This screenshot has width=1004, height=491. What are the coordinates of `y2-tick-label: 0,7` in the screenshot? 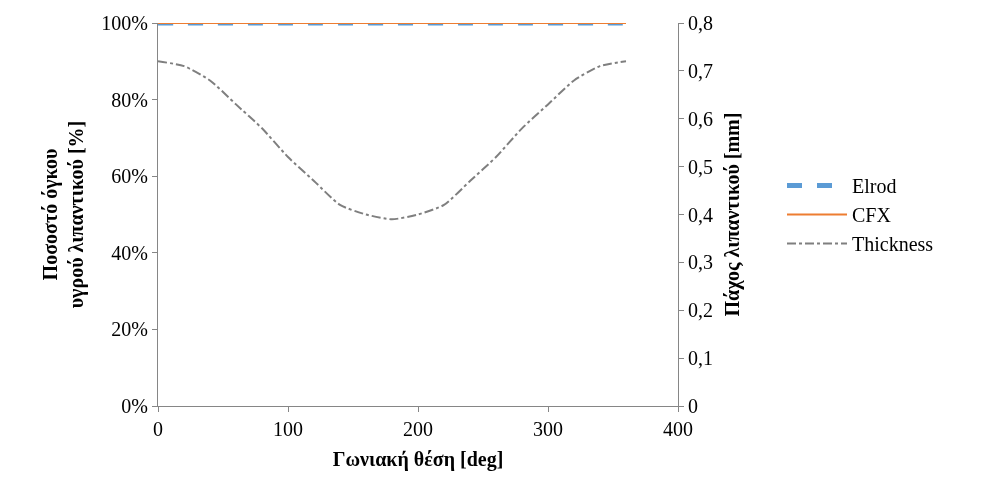 It's located at (700, 70).